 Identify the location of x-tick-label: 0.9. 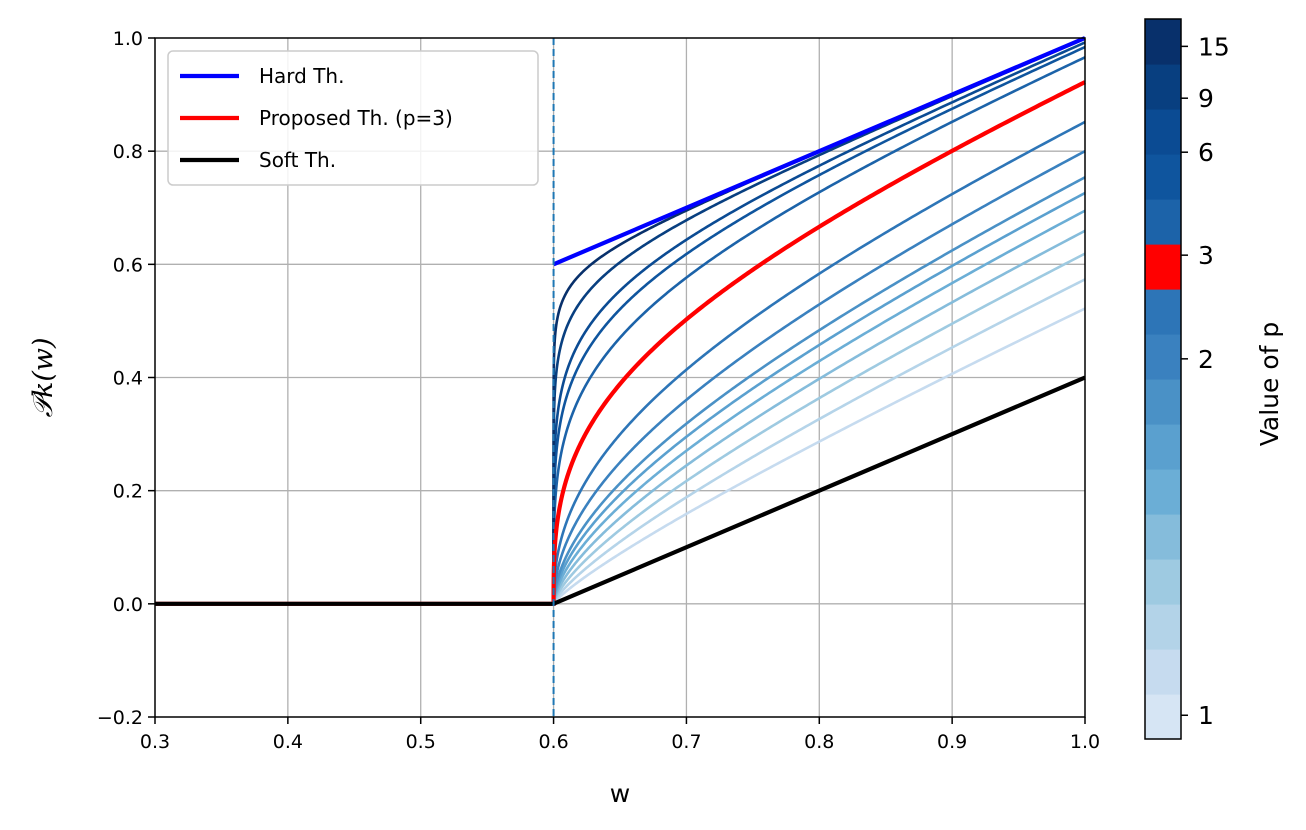
(952, 742).